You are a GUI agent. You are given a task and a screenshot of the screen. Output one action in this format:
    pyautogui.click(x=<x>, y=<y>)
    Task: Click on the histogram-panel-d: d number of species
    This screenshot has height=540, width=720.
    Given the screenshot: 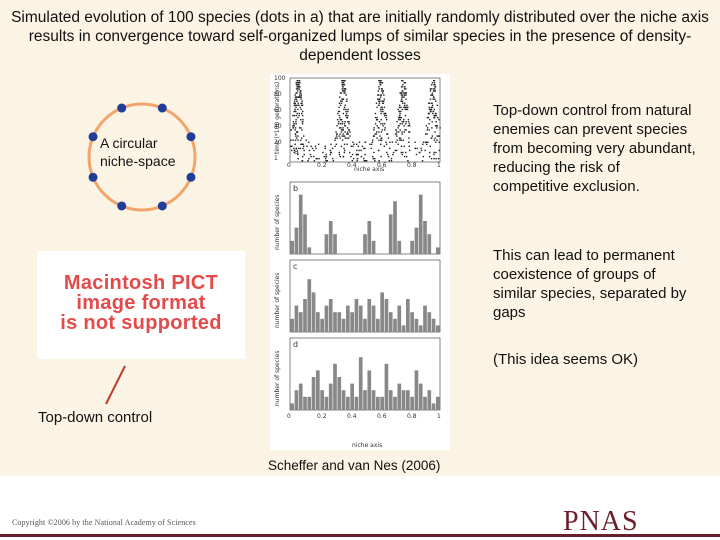 What is the action you would take?
    pyautogui.click(x=357, y=374)
    